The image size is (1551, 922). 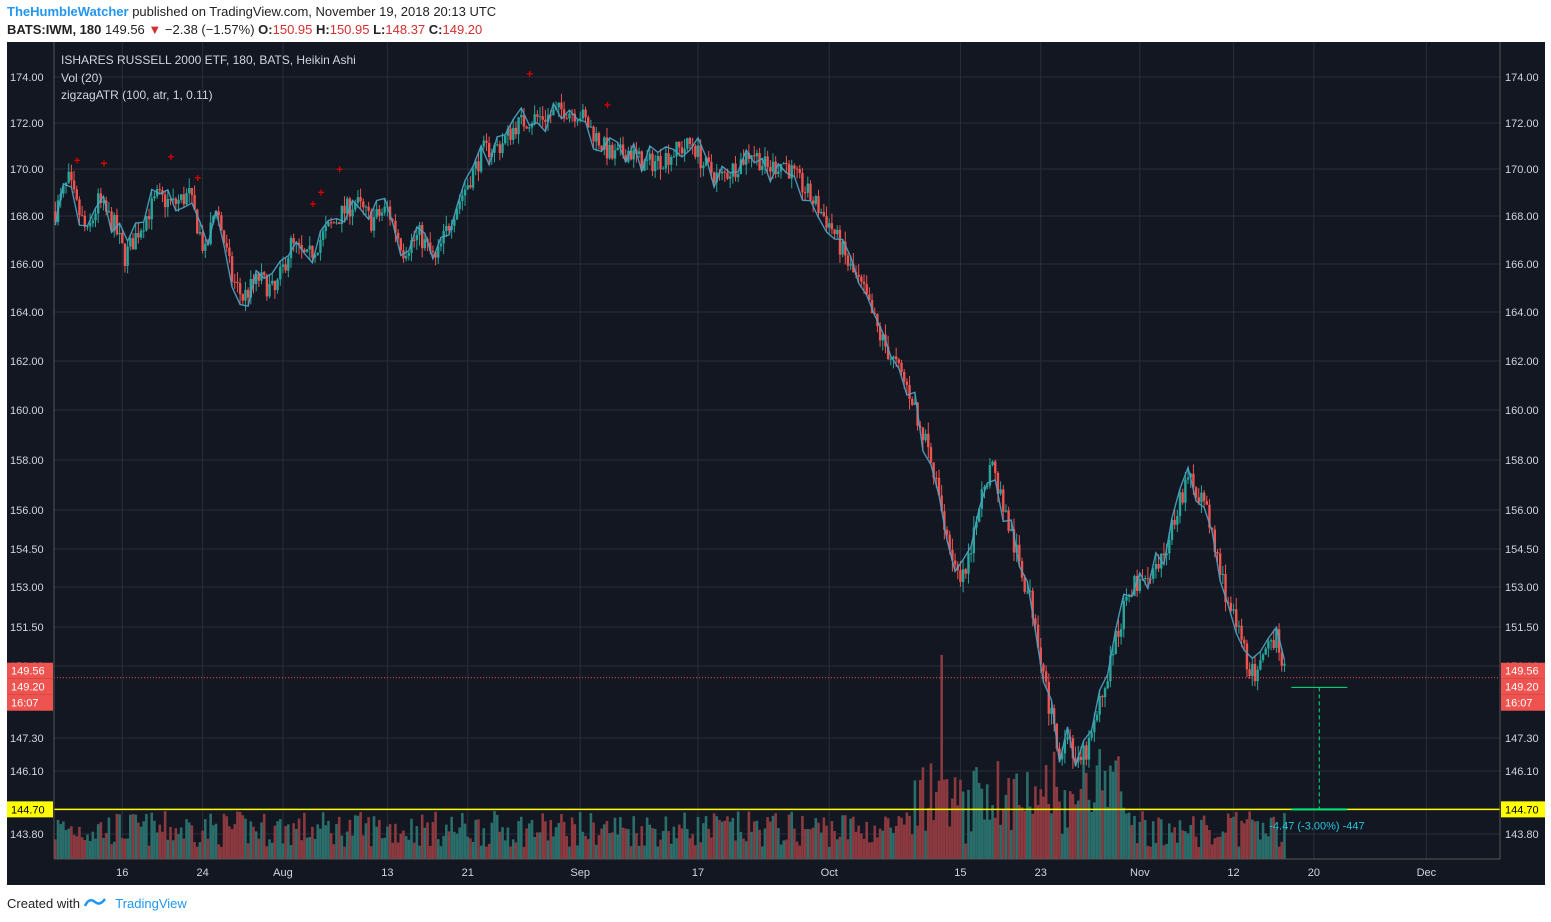 What do you see at coordinates (43, 903) in the screenshot?
I see `created-with-text: Created with` at bounding box center [43, 903].